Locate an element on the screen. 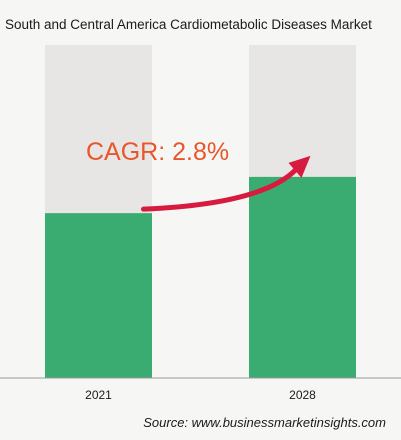  x-tick-label: 2028 is located at coordinates (302, 395).